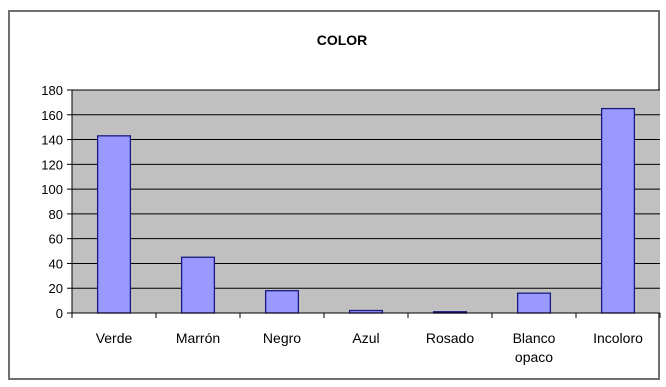 The image size is (666, 387). Describe the element at coordinates (282, 338) in the screenshot. I see `x-tick-label: Negro` at that location.